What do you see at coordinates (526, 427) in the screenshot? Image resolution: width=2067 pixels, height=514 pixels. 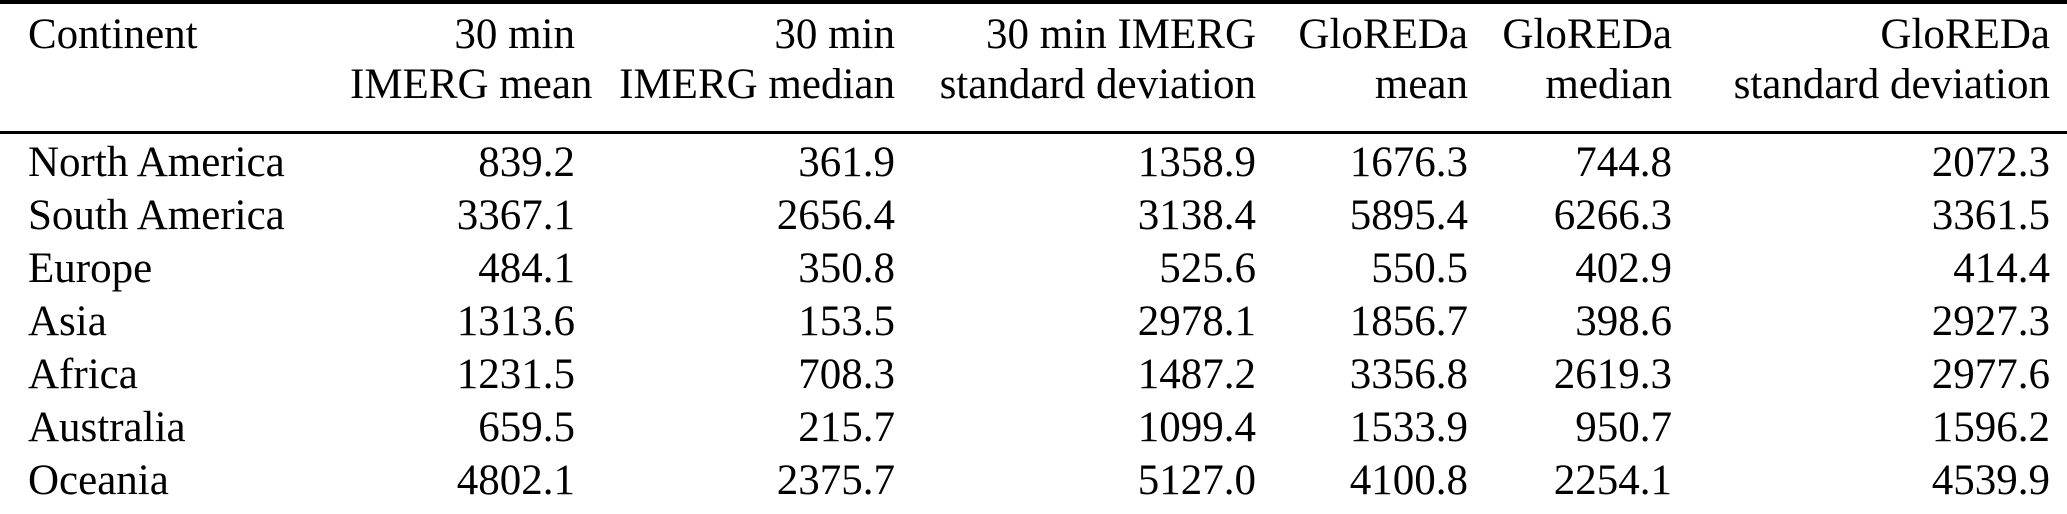 I see `value-cell: 659.5` at bounding box center [526, 427].